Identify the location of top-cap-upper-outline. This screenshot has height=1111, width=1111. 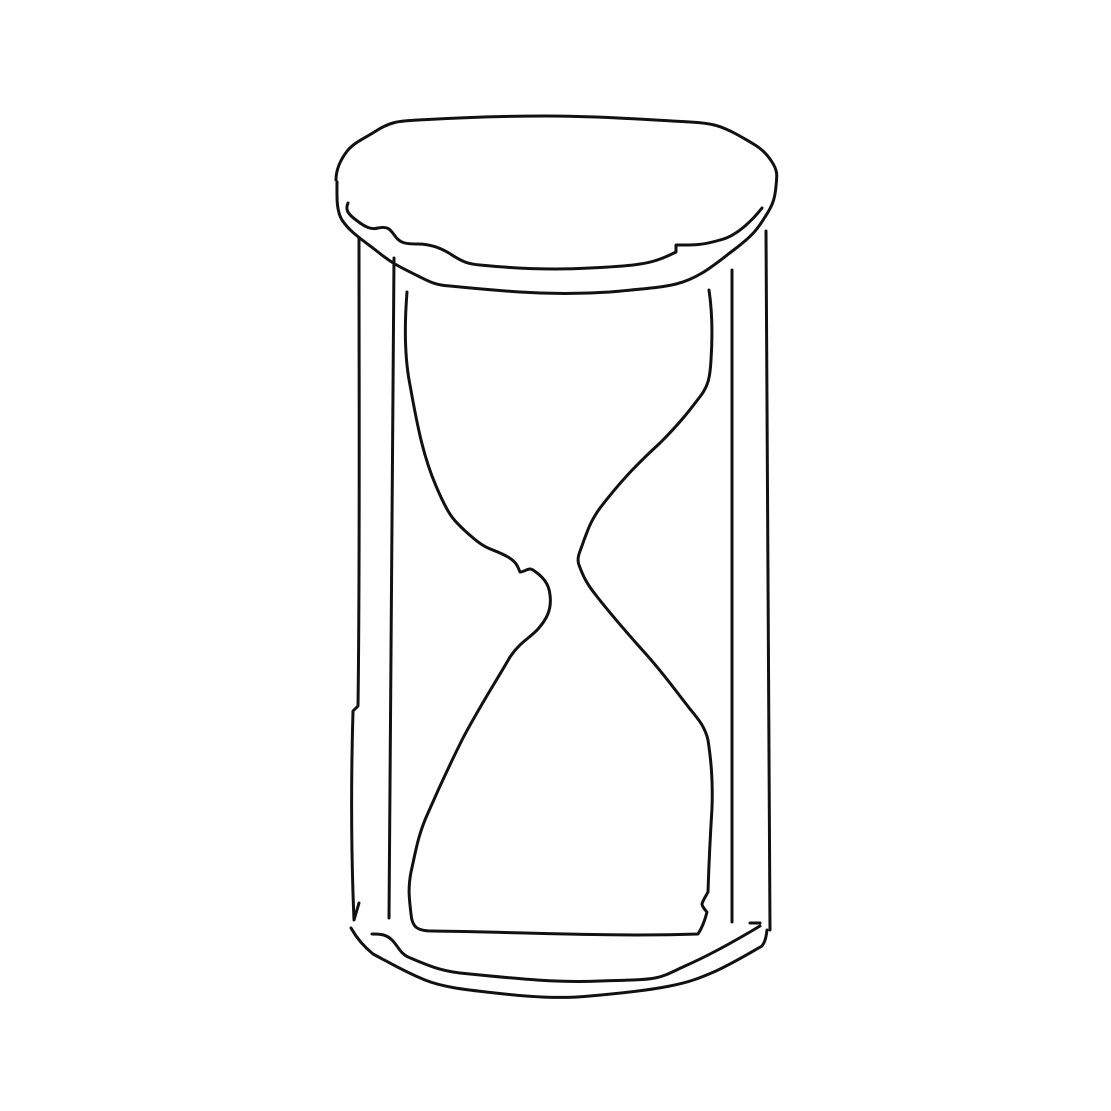
(556, 204).